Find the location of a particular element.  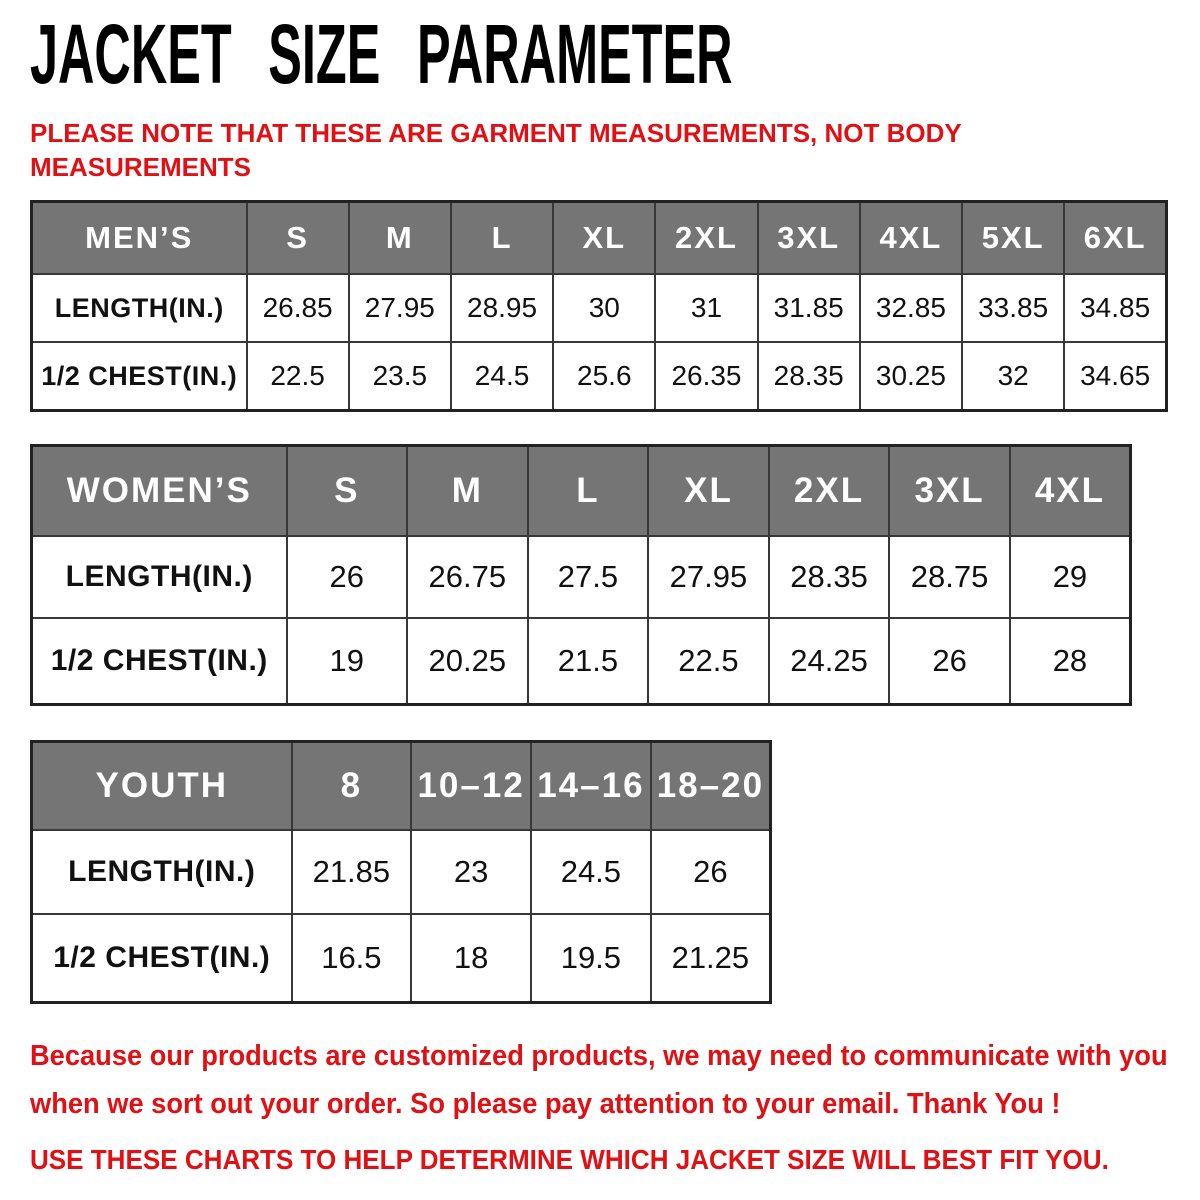

value-cell: 27.5 is located at coordinates (588, 577).